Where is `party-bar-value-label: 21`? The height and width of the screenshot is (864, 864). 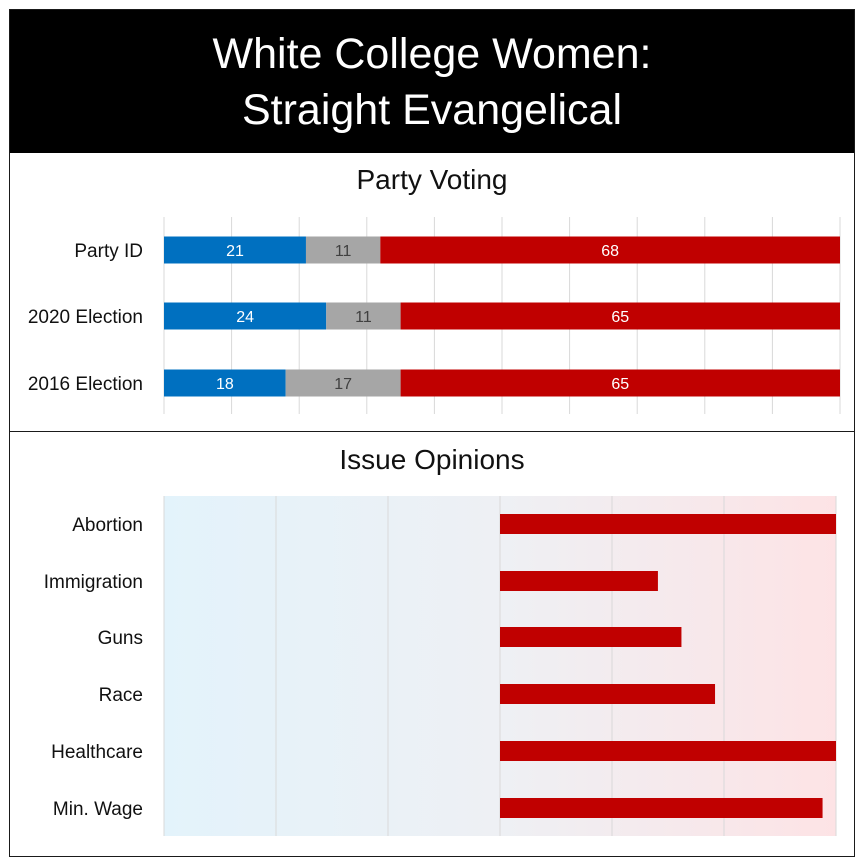 party-bar-value-label: 21 is located at coordinates (235, 251).